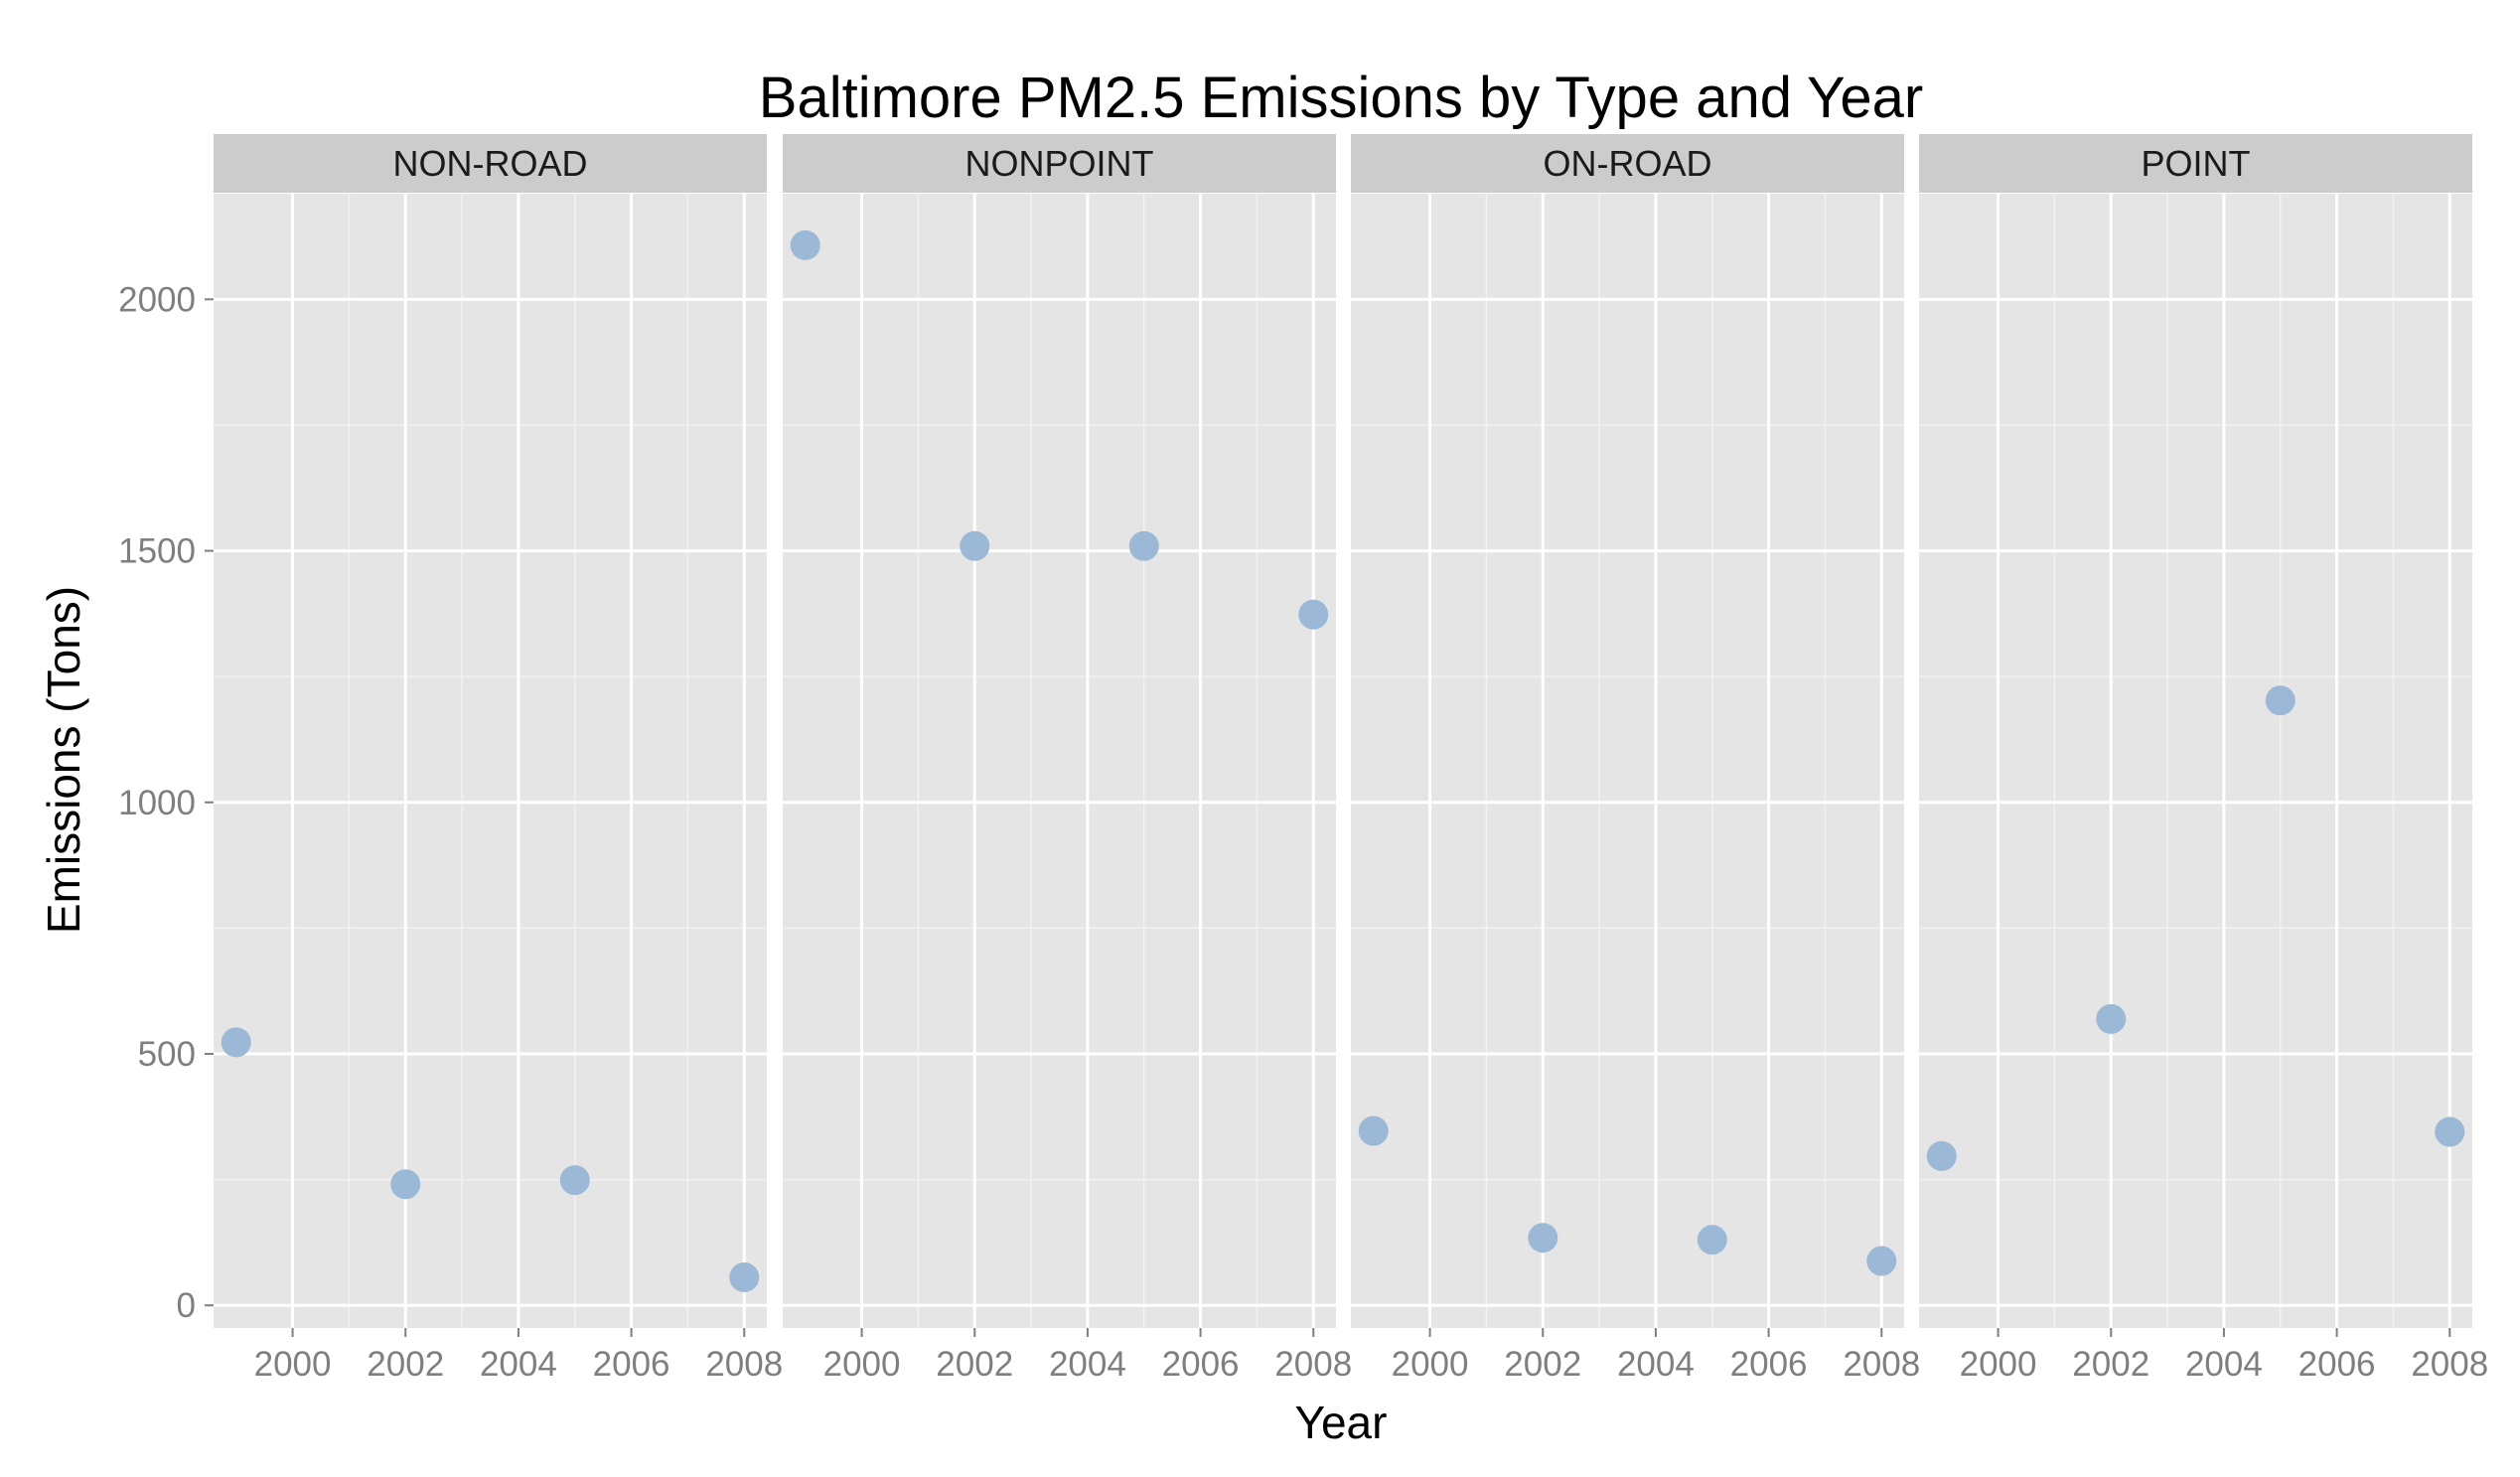  What do you see at coordinates (1881, 1261) in the screenshot?
I see `data-point-on-road-2008` at bounding box center [1881, 1261].